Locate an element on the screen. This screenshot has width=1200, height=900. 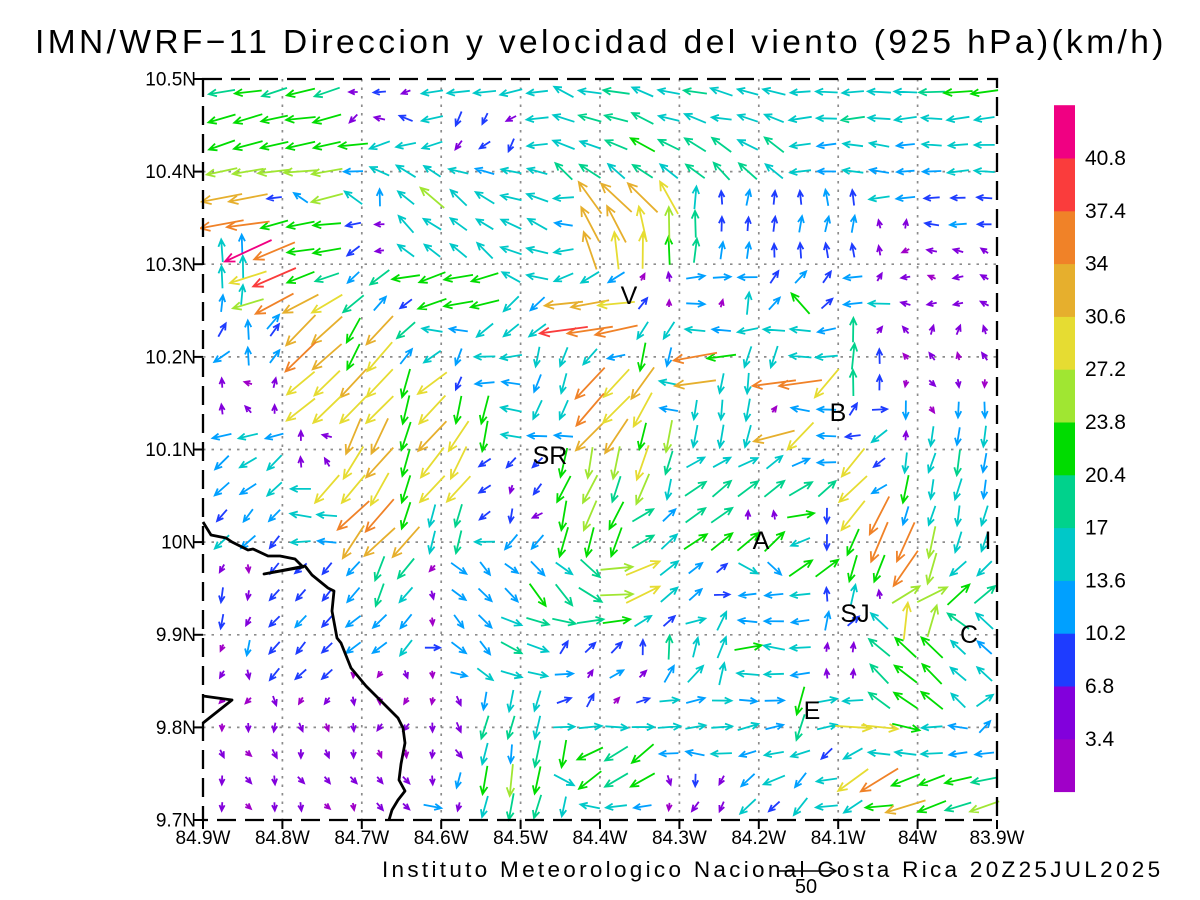
svg-text: 84.8W is located at coordinates (282, 838).